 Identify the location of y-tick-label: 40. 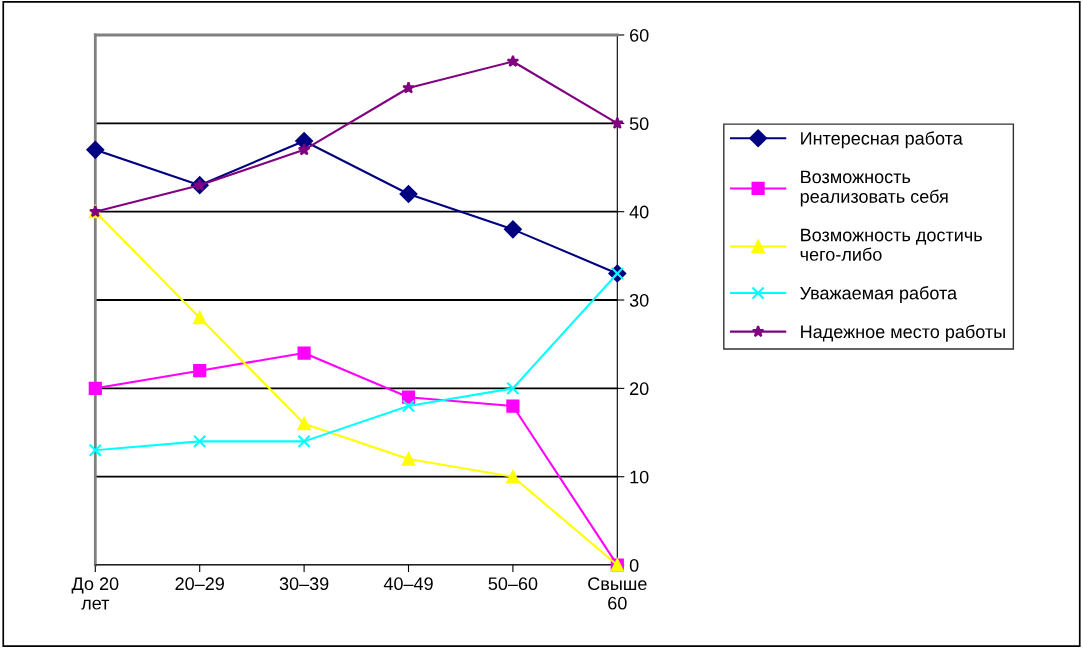
(639, 212).